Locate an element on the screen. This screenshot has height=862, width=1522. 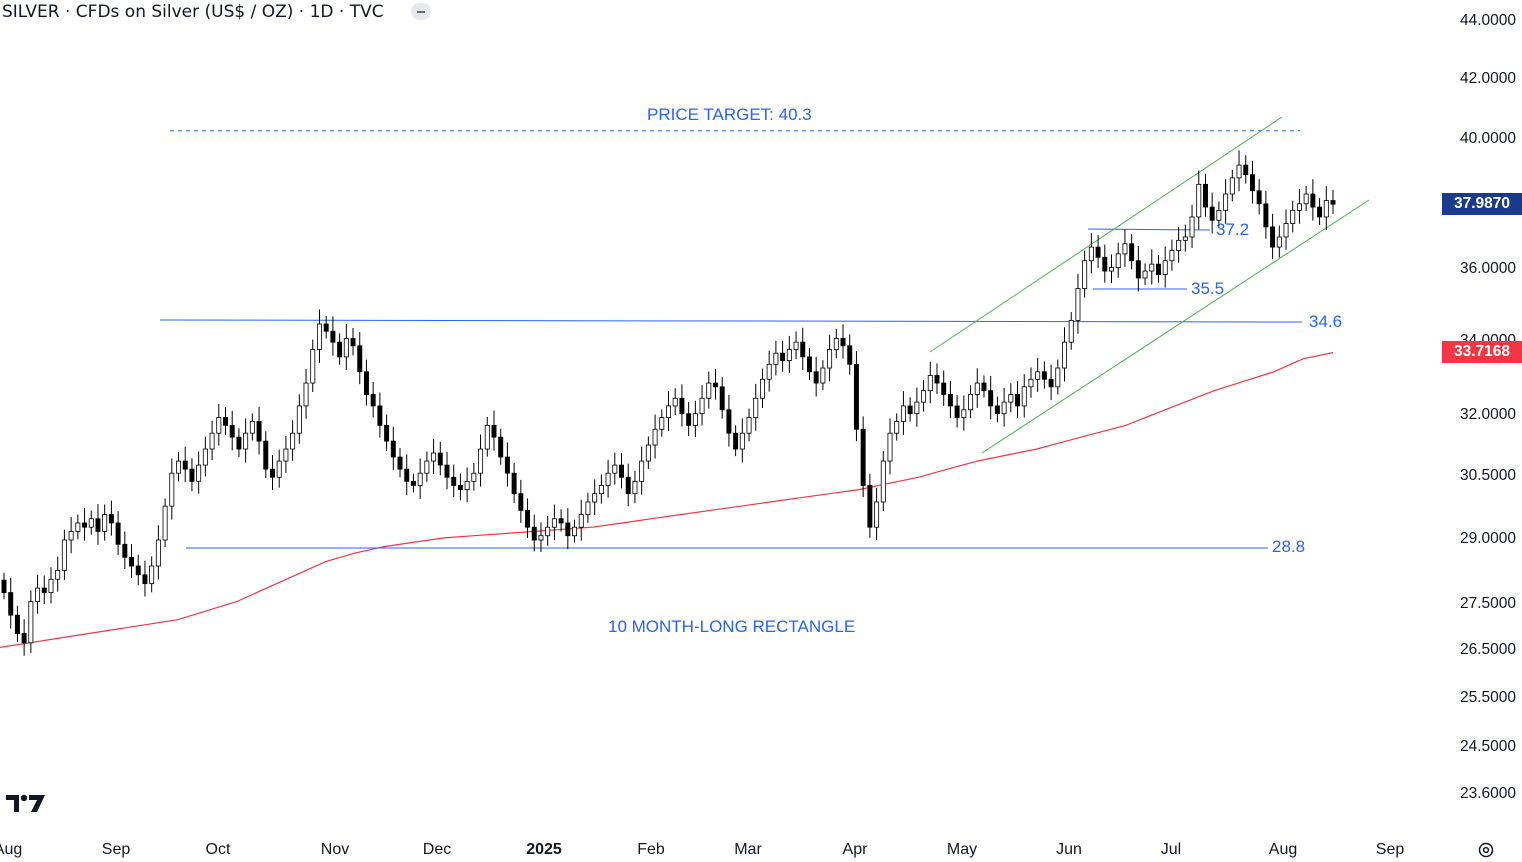
y-tick-label: 27.5000 is located at coordinates (1487, 603).